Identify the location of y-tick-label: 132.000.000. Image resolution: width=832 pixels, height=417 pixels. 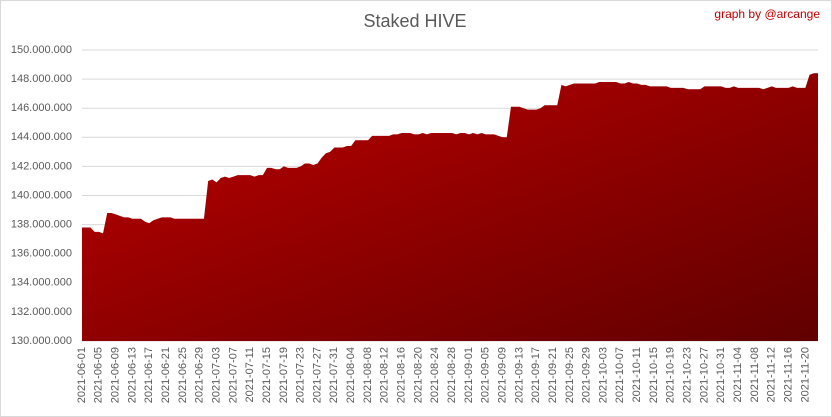
(41, 312).